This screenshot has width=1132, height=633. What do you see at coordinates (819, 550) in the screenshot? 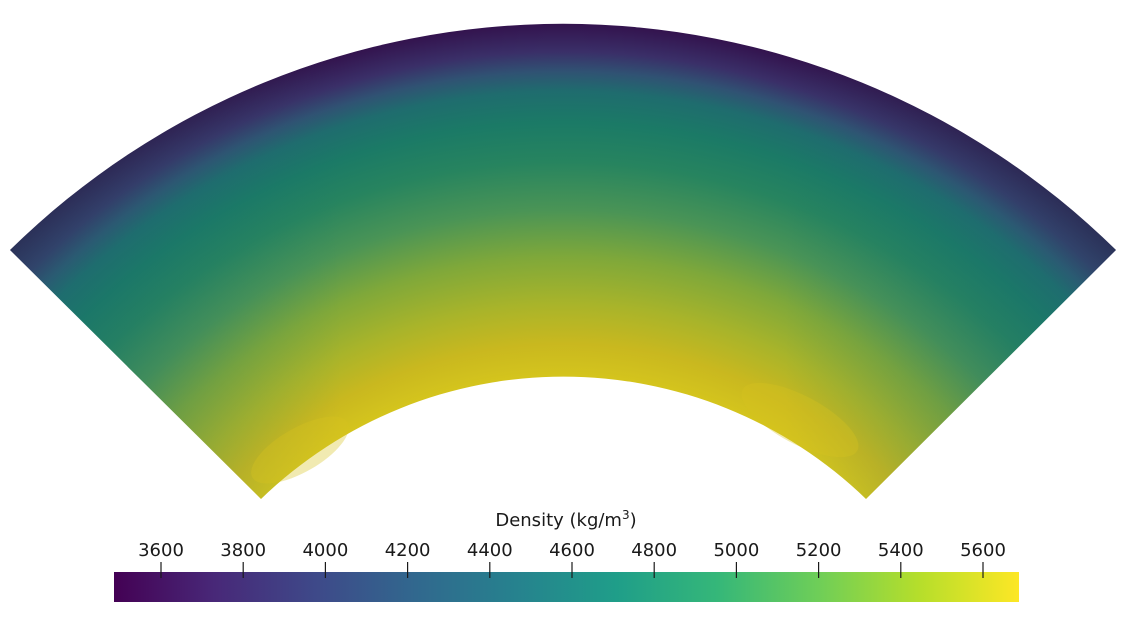
I see `colorbar-tick-label: 5200` at bounding box center [819, 550].